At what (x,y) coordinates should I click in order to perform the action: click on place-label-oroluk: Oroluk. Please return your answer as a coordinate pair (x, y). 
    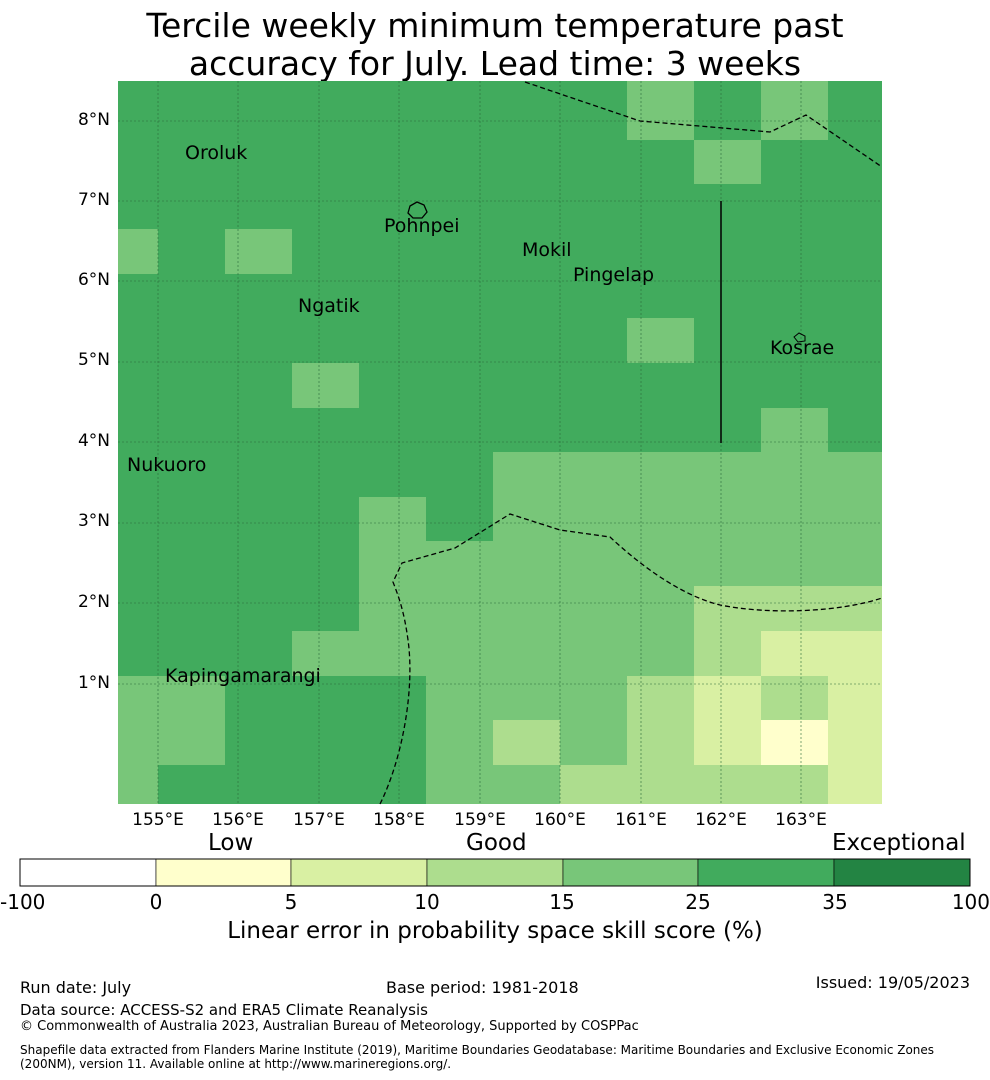
    Looking at the image, I should click on (216, 153).